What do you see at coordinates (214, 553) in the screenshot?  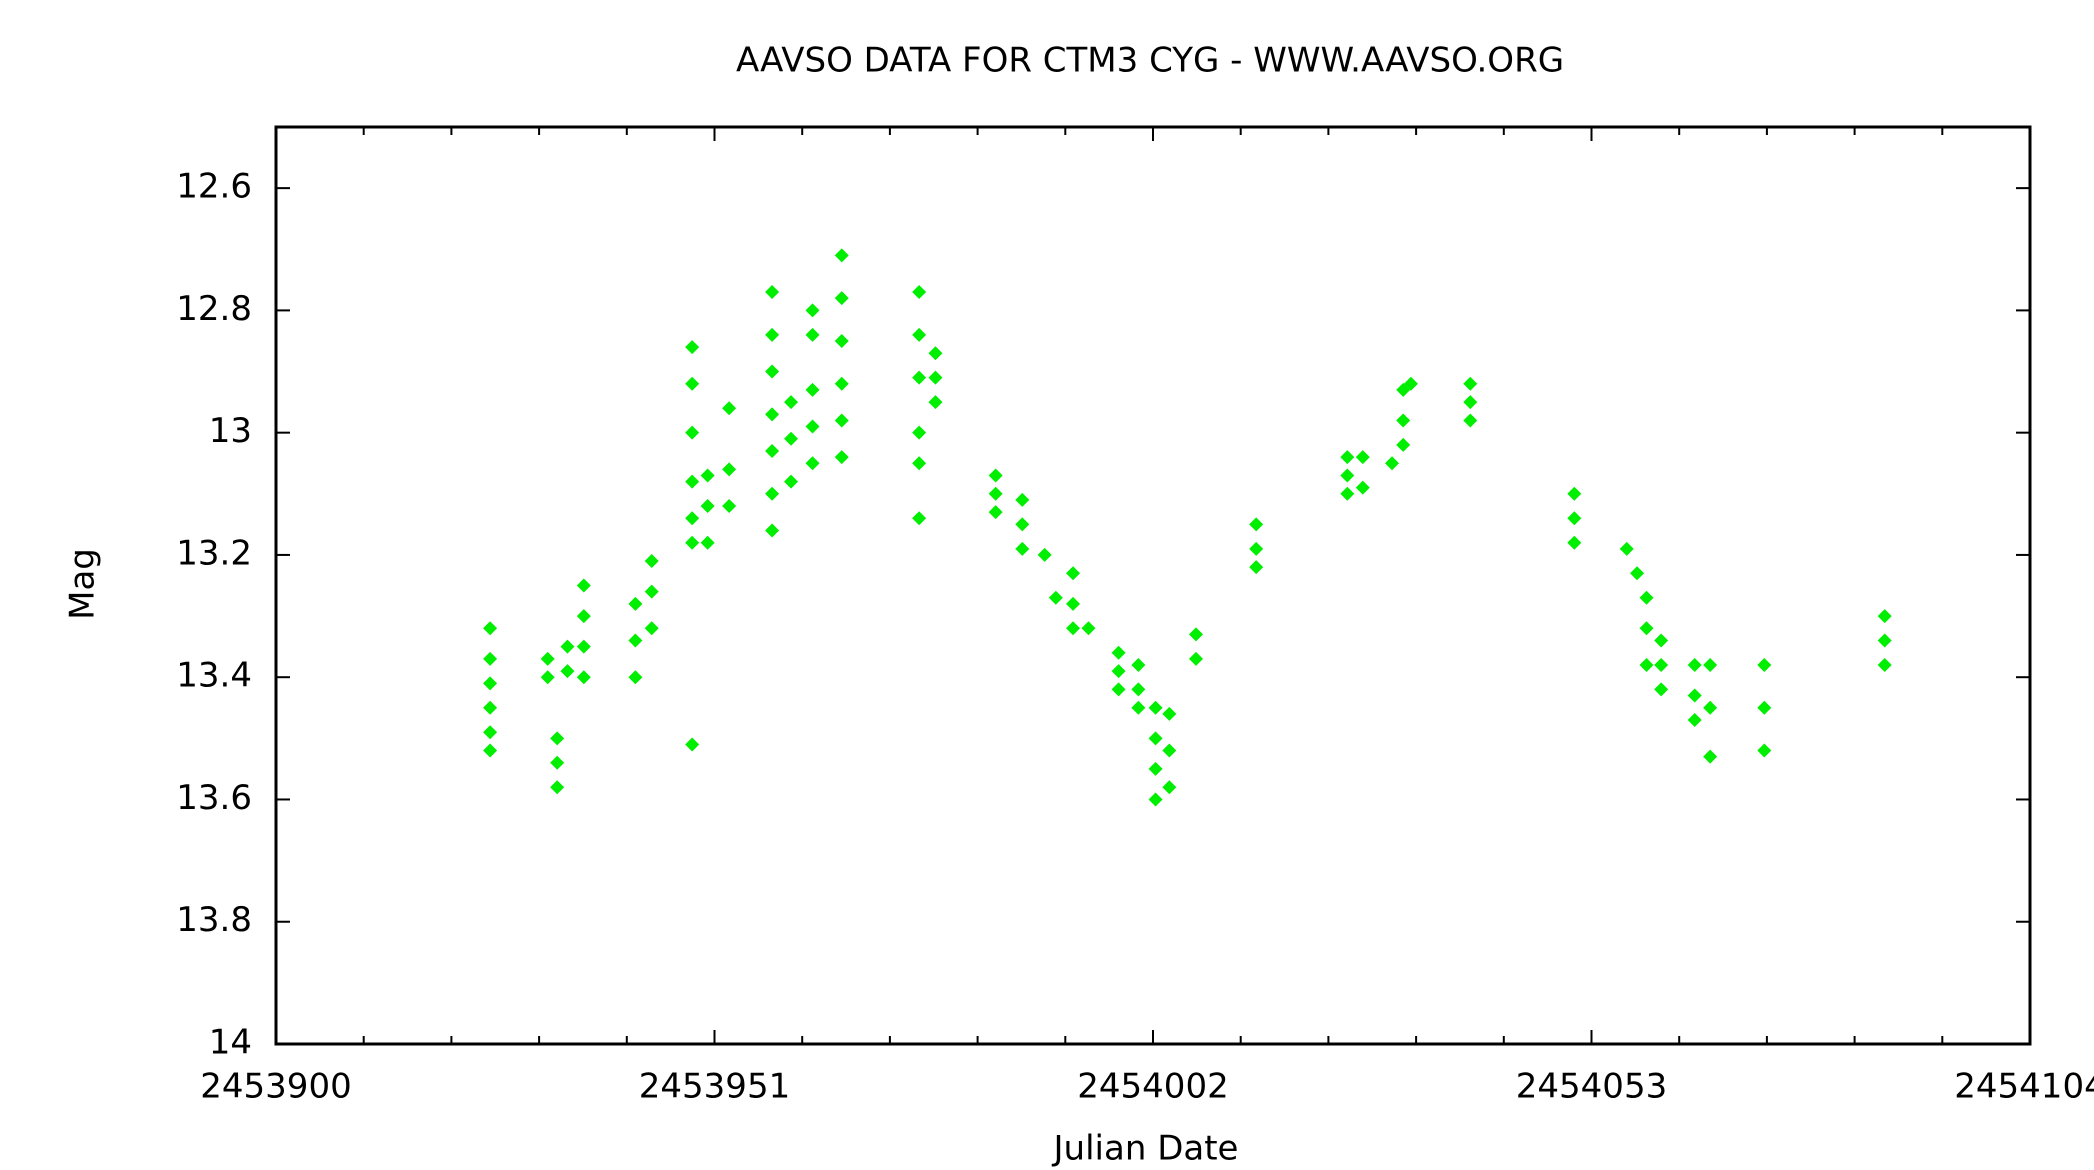 I see `y-tick-label: 13.2` at bounding box center [214, 553].